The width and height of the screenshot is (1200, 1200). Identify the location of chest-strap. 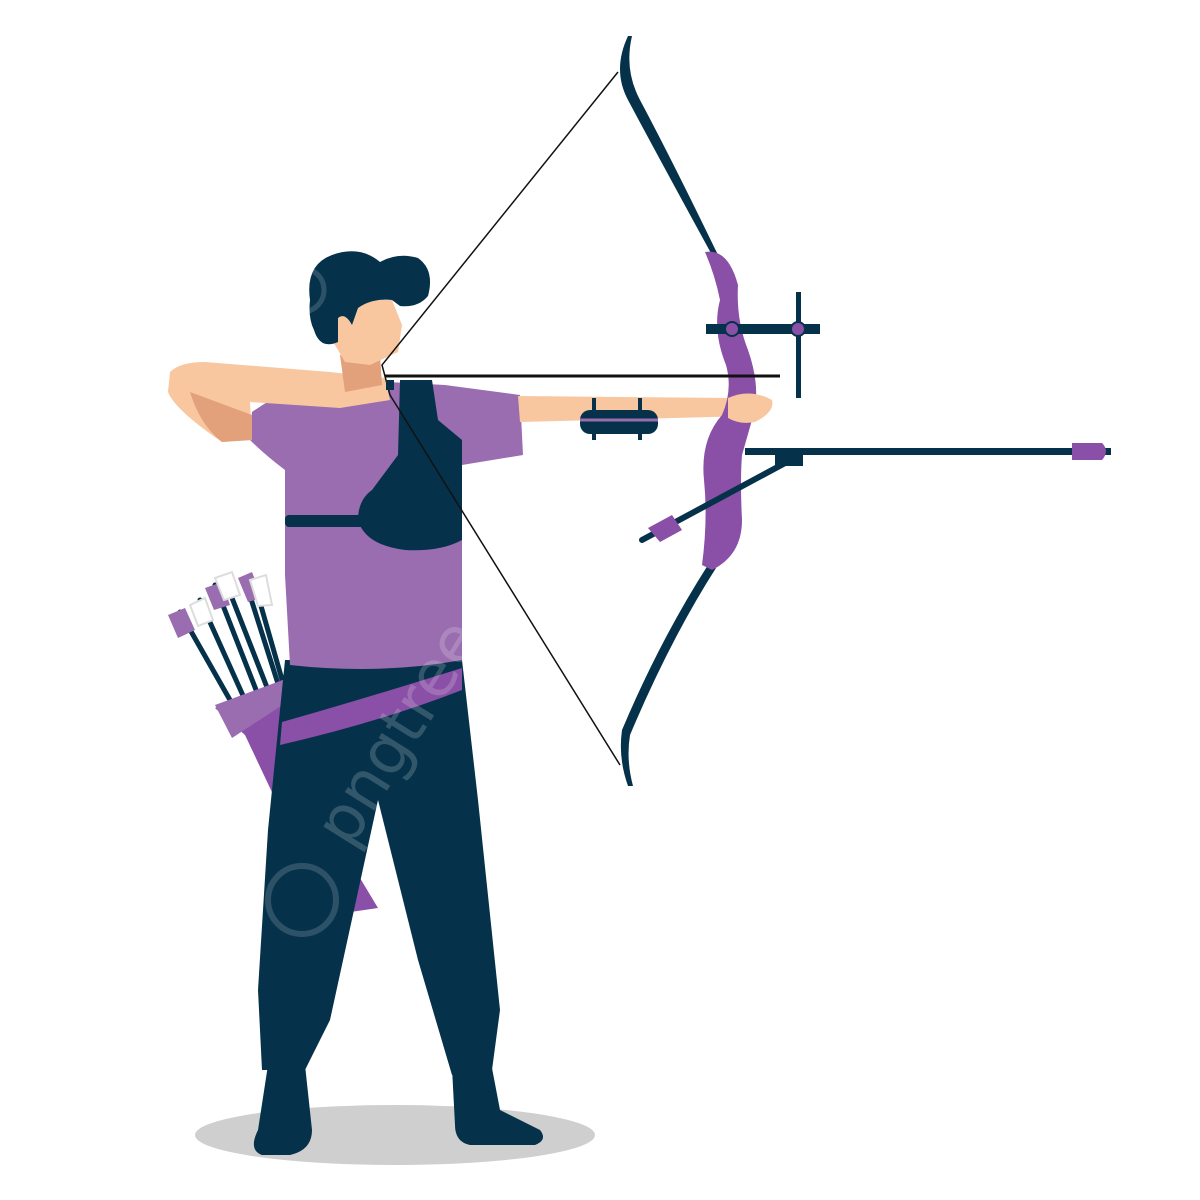
(327, 521).